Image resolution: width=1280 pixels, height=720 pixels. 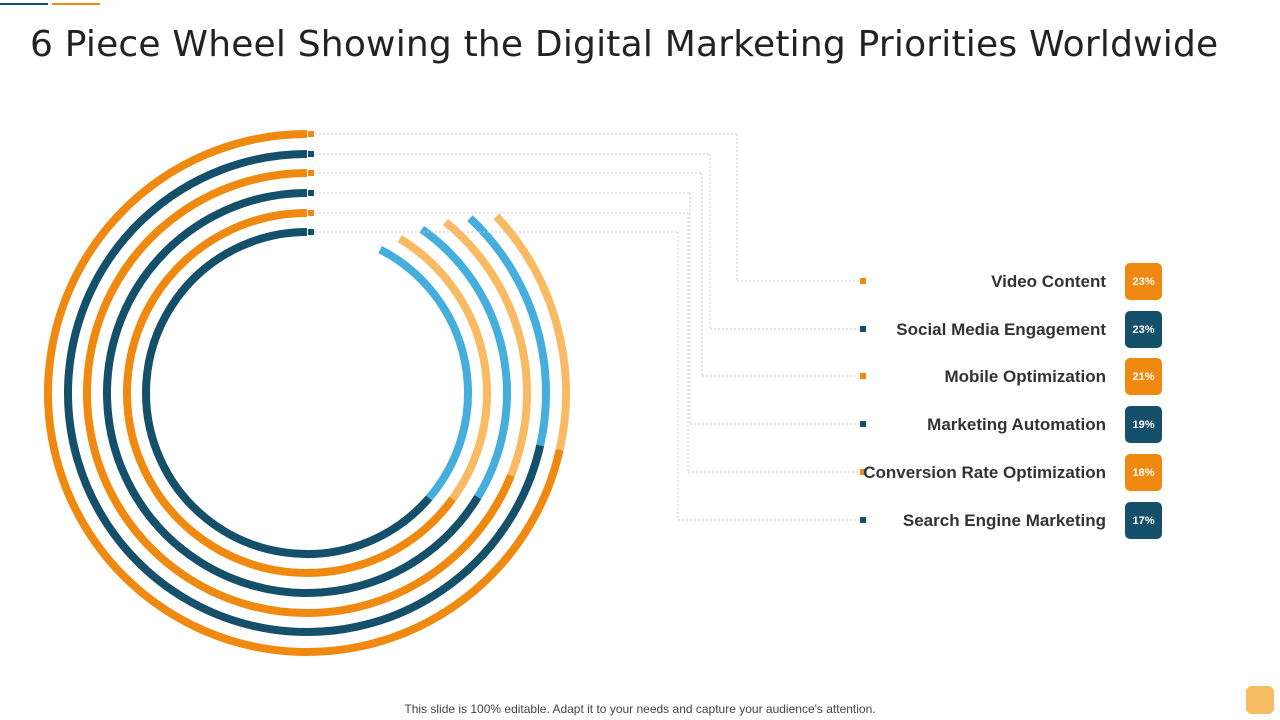 I want to click on series-label: Marketing Automation, so click(x=1016, y=424).